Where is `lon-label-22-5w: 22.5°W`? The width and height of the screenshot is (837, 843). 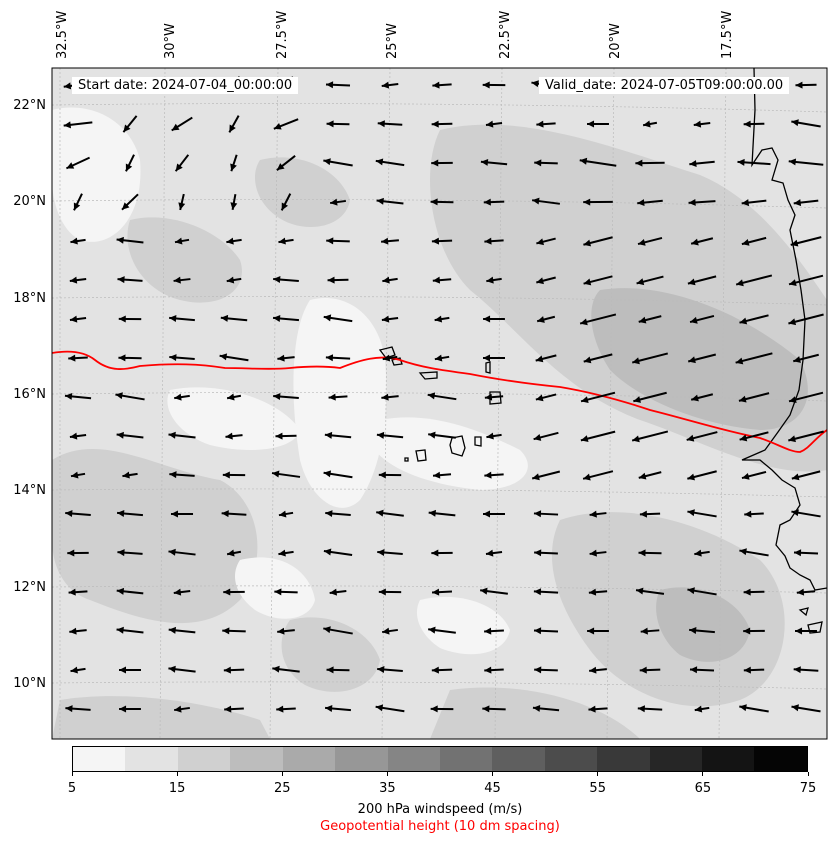
lon-label-22-5w: 22.5°W is located at coordinates (505, 34).